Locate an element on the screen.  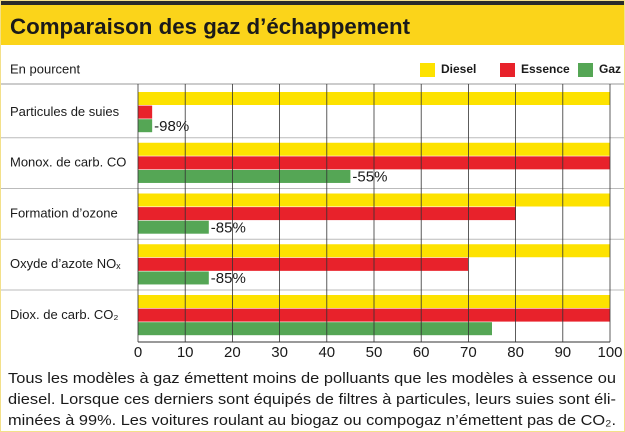
x-tick-label: 40 is located at coordinates (326, 352).